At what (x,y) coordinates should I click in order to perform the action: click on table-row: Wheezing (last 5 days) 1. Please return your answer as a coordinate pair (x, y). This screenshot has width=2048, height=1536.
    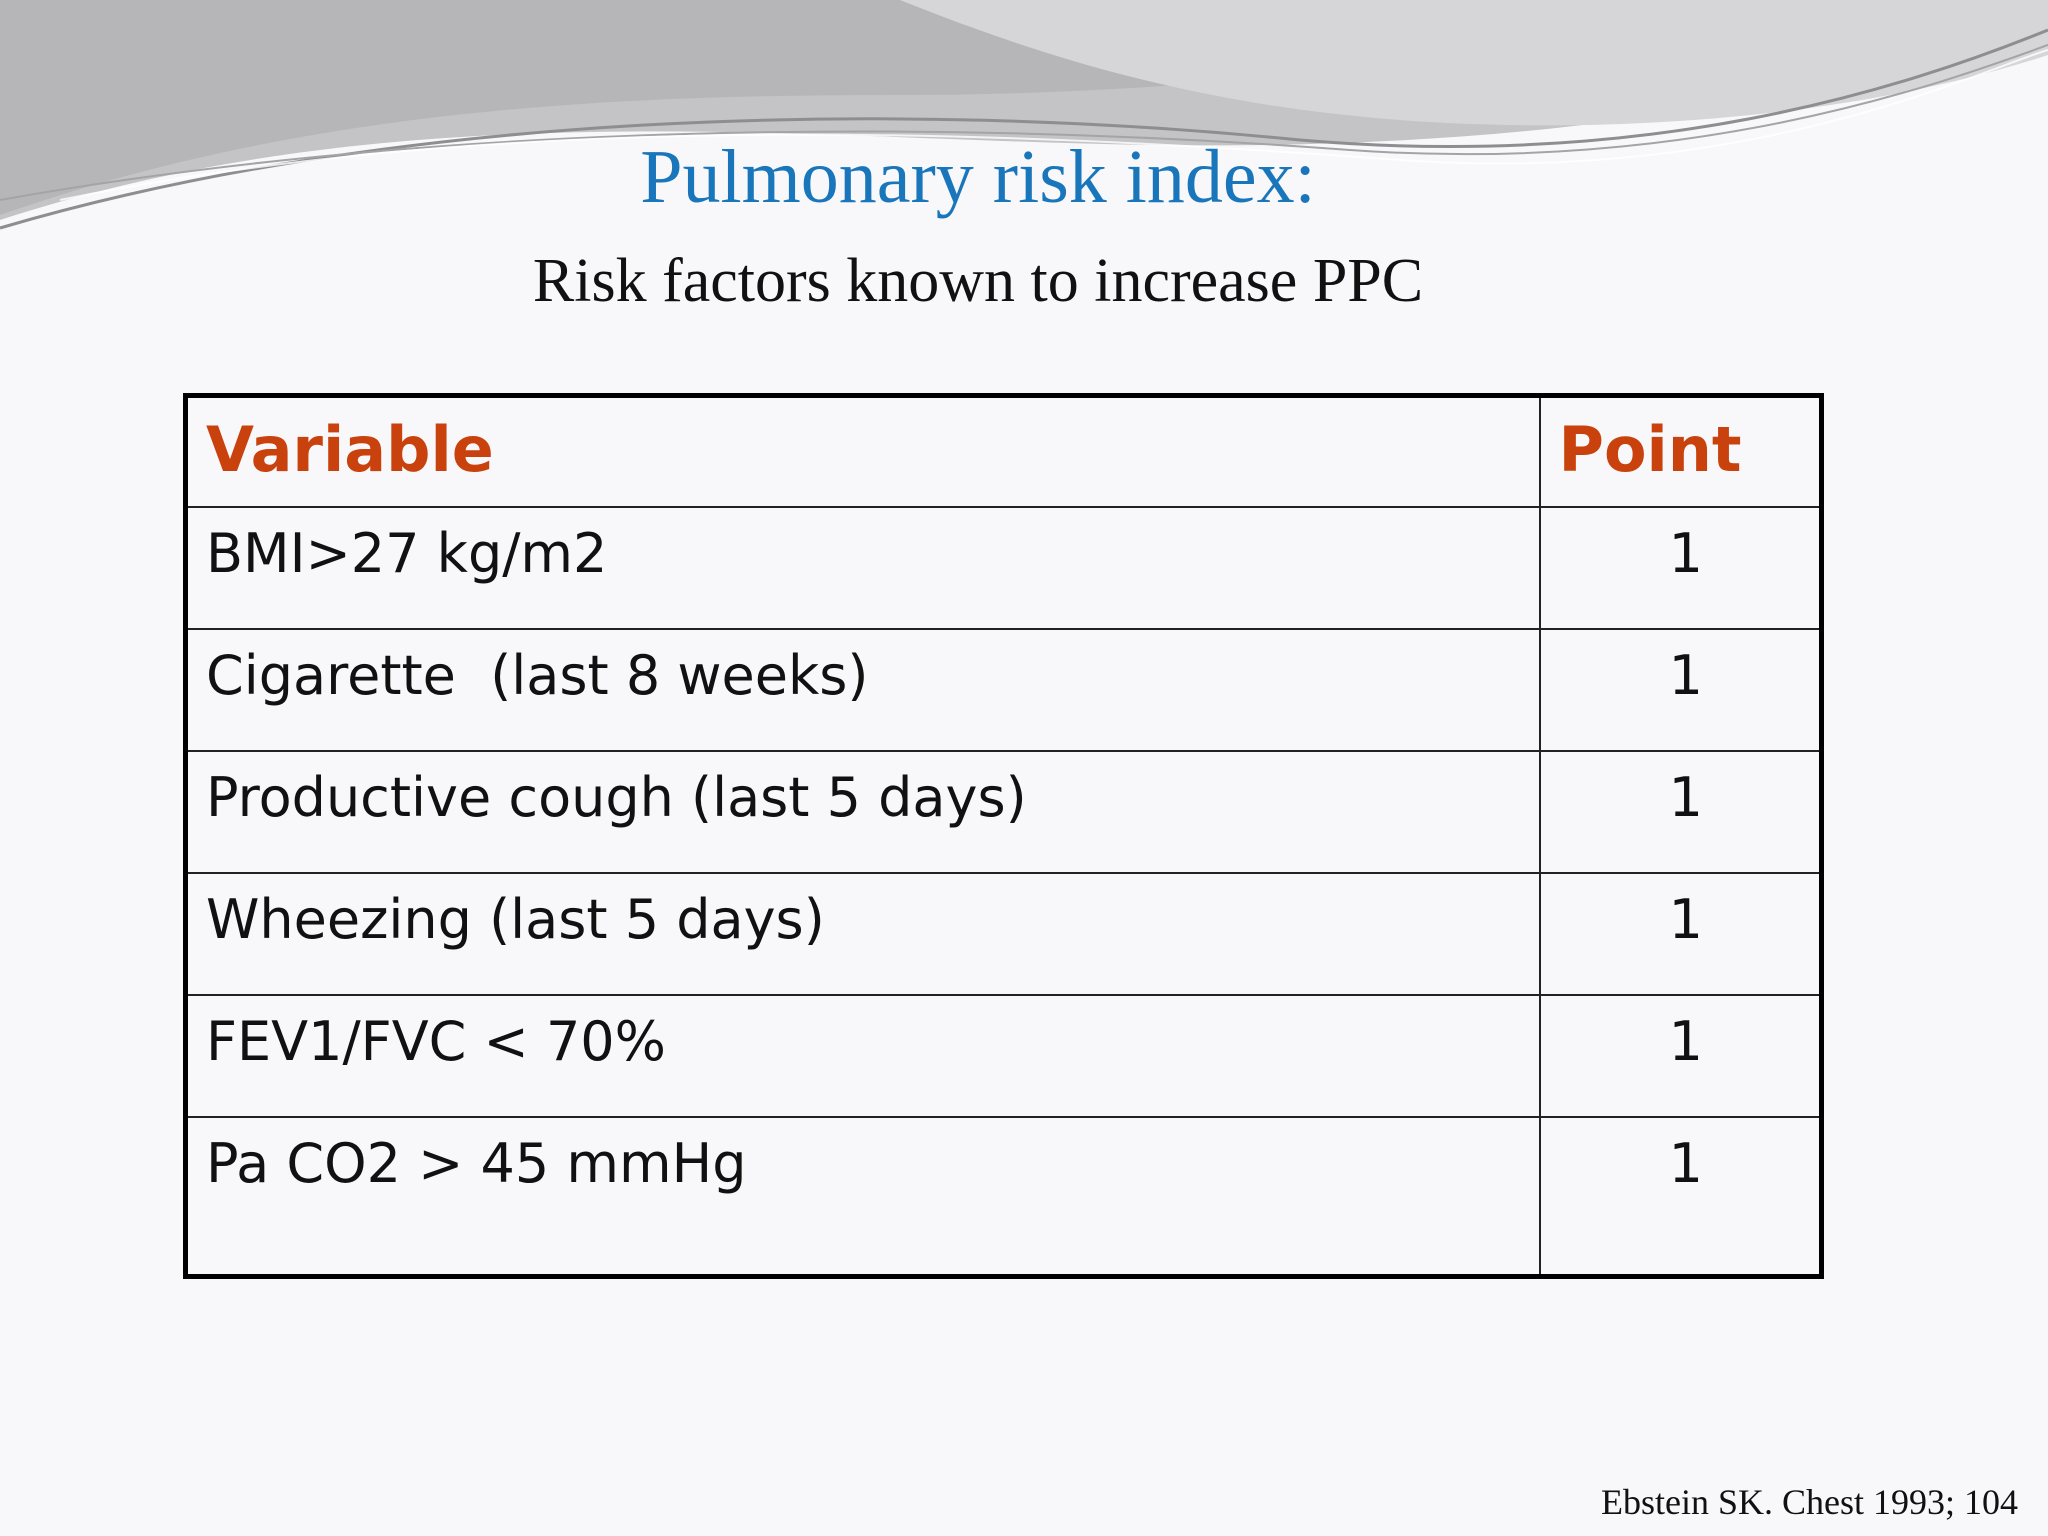
    Looking at the image, I should click on (1003, 934).